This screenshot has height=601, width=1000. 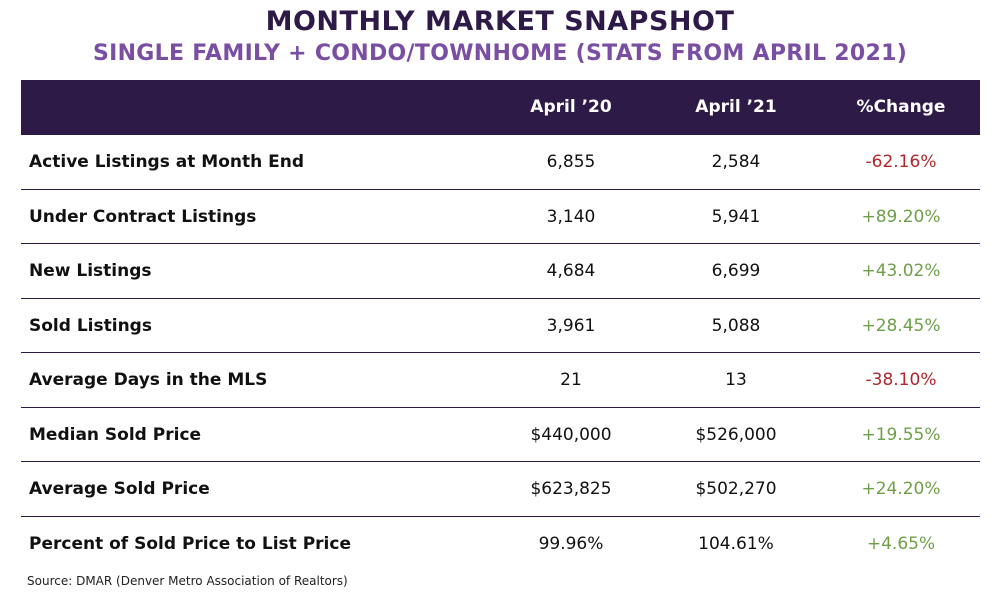 I want to click on row-label: Median Sold Price, so click(x=115, y=434).